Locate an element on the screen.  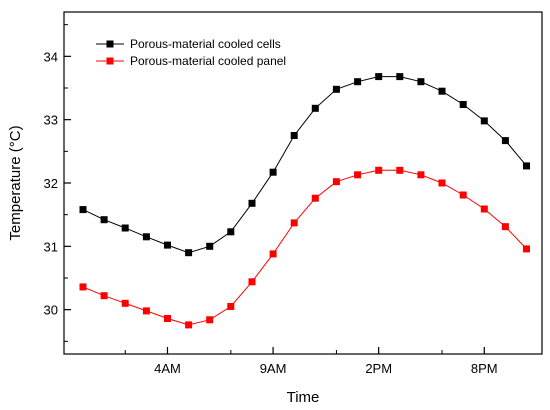
y-tick-label: 34 is located at coordinates (51, 56).